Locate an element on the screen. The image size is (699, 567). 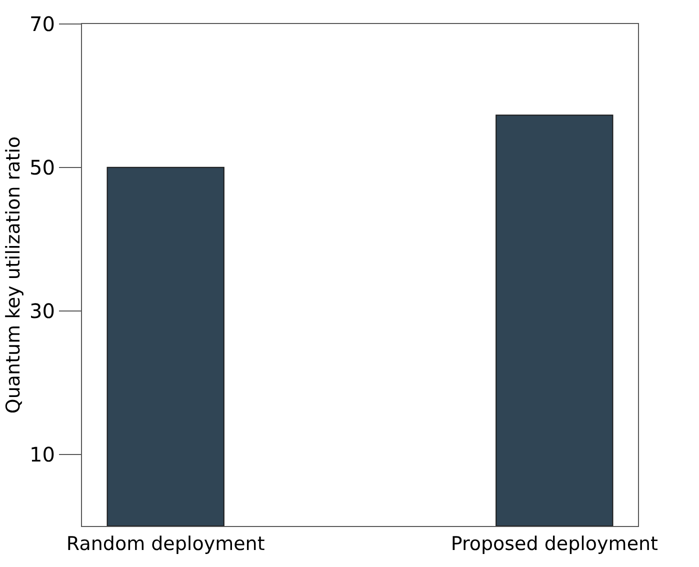
y-tick-label: 70 is located at coordinates (42, 24).